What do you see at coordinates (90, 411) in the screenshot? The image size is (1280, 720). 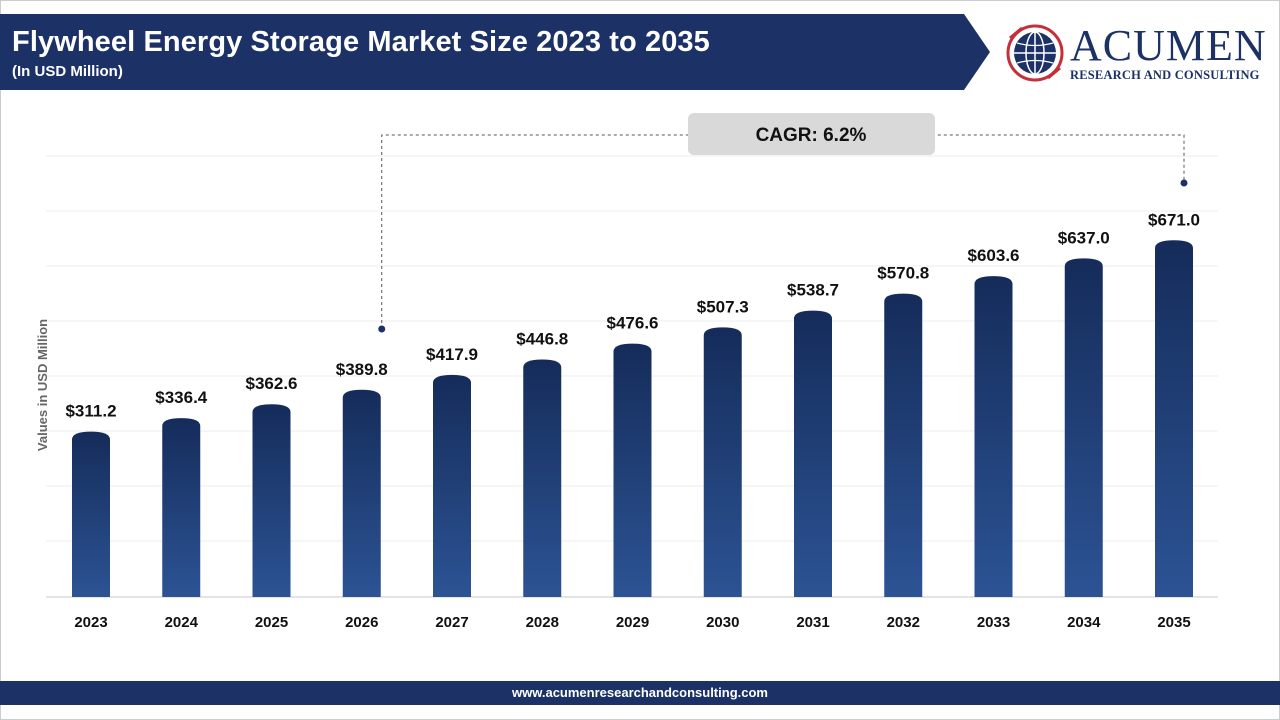 I see `data-label-2023: $311.2` at bounding box center [90, 411].